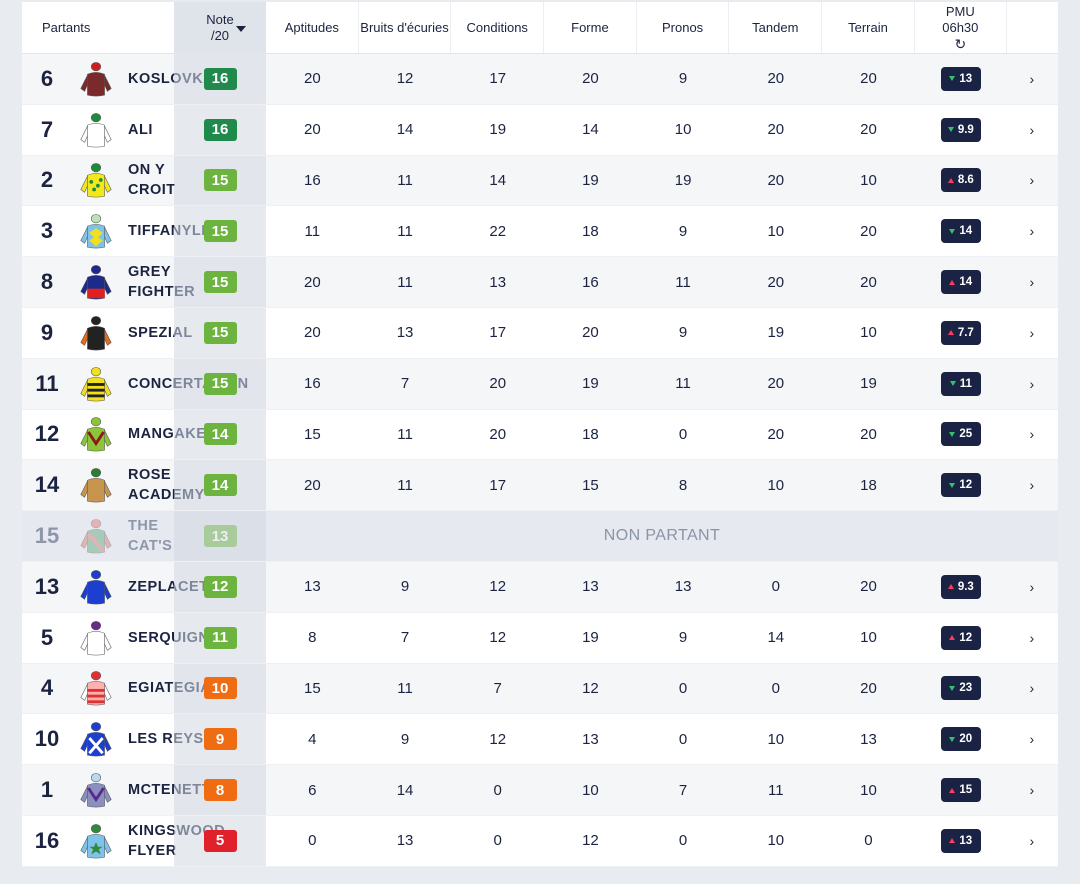 The height and width of the screenshot is (884, 1080). I want to click on header-aptitudes: Aptitudes, so click(312, 27).